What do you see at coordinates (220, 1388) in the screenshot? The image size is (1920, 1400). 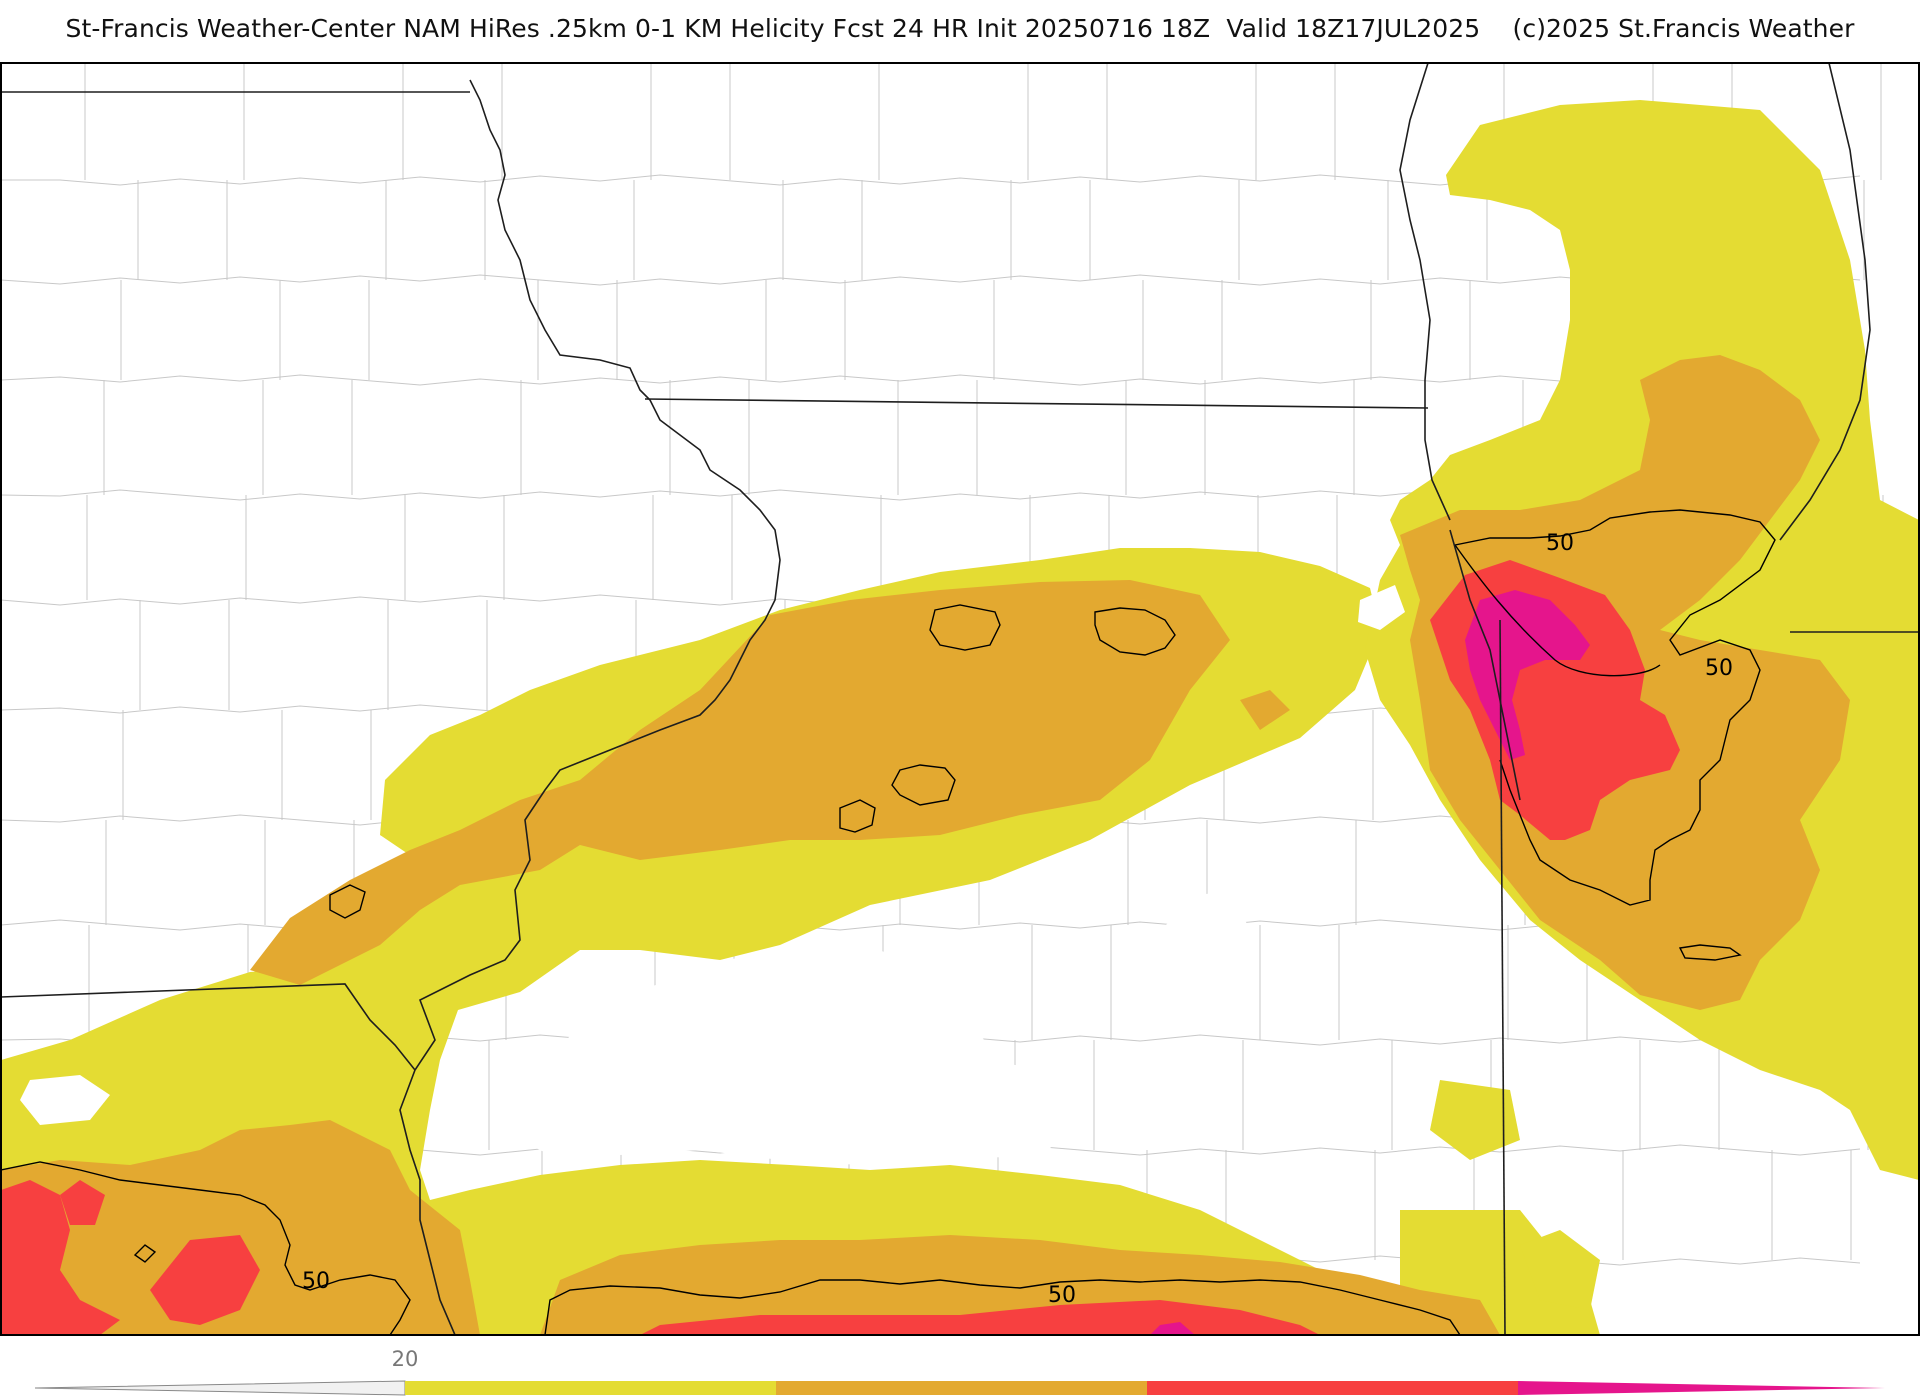 I see `colorbar-low-extend` at bounding box center [220, 1388].